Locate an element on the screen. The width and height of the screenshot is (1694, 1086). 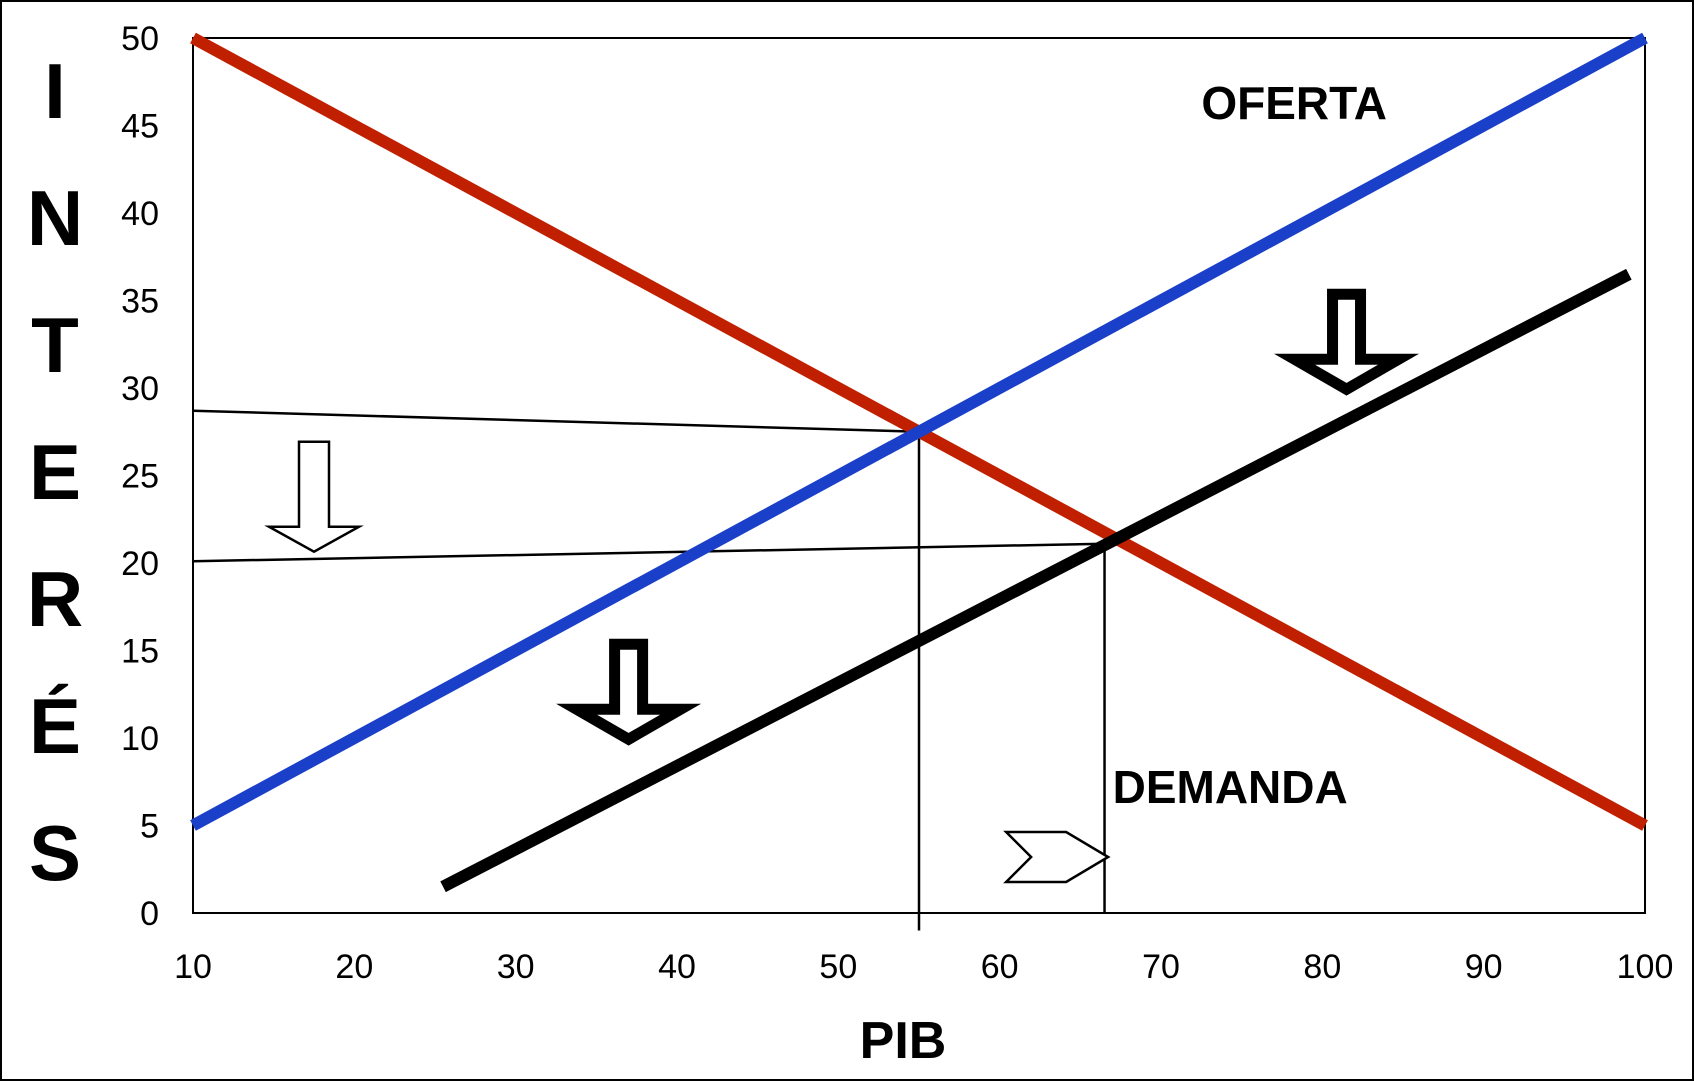
x-tick-label: 10 is located at coordinates (193, 967).